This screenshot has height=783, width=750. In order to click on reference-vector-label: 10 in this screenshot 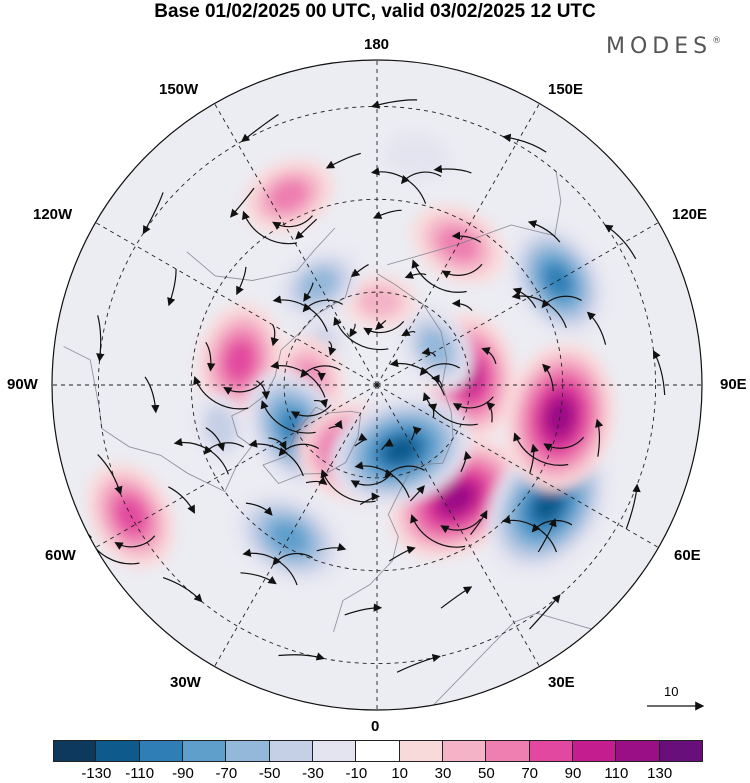, I will do `click(671, 691)`.